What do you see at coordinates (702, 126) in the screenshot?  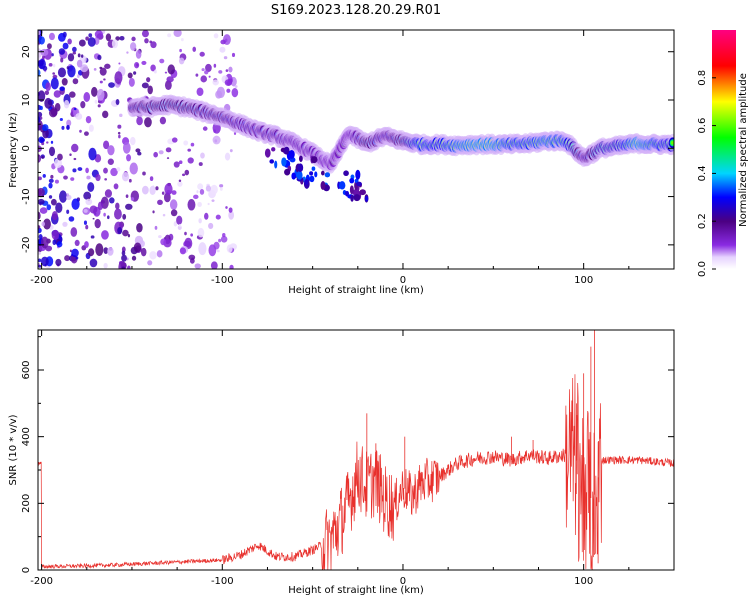 I see `colorbar-tick-label: 0.6` at bounding box center [702, 126].